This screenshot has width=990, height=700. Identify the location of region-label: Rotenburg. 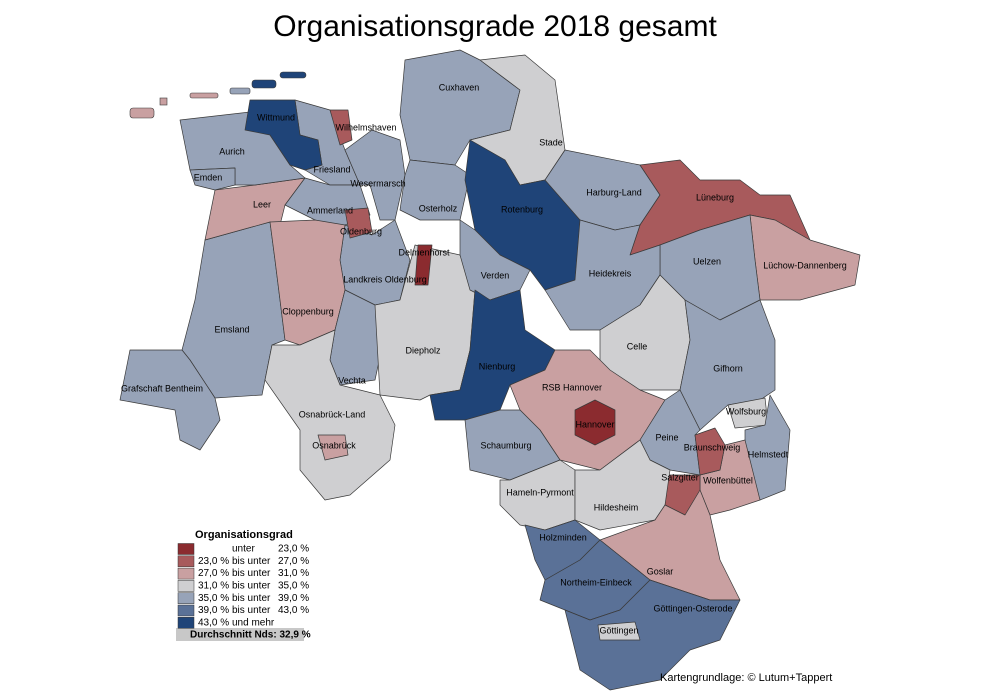
(522, 209).